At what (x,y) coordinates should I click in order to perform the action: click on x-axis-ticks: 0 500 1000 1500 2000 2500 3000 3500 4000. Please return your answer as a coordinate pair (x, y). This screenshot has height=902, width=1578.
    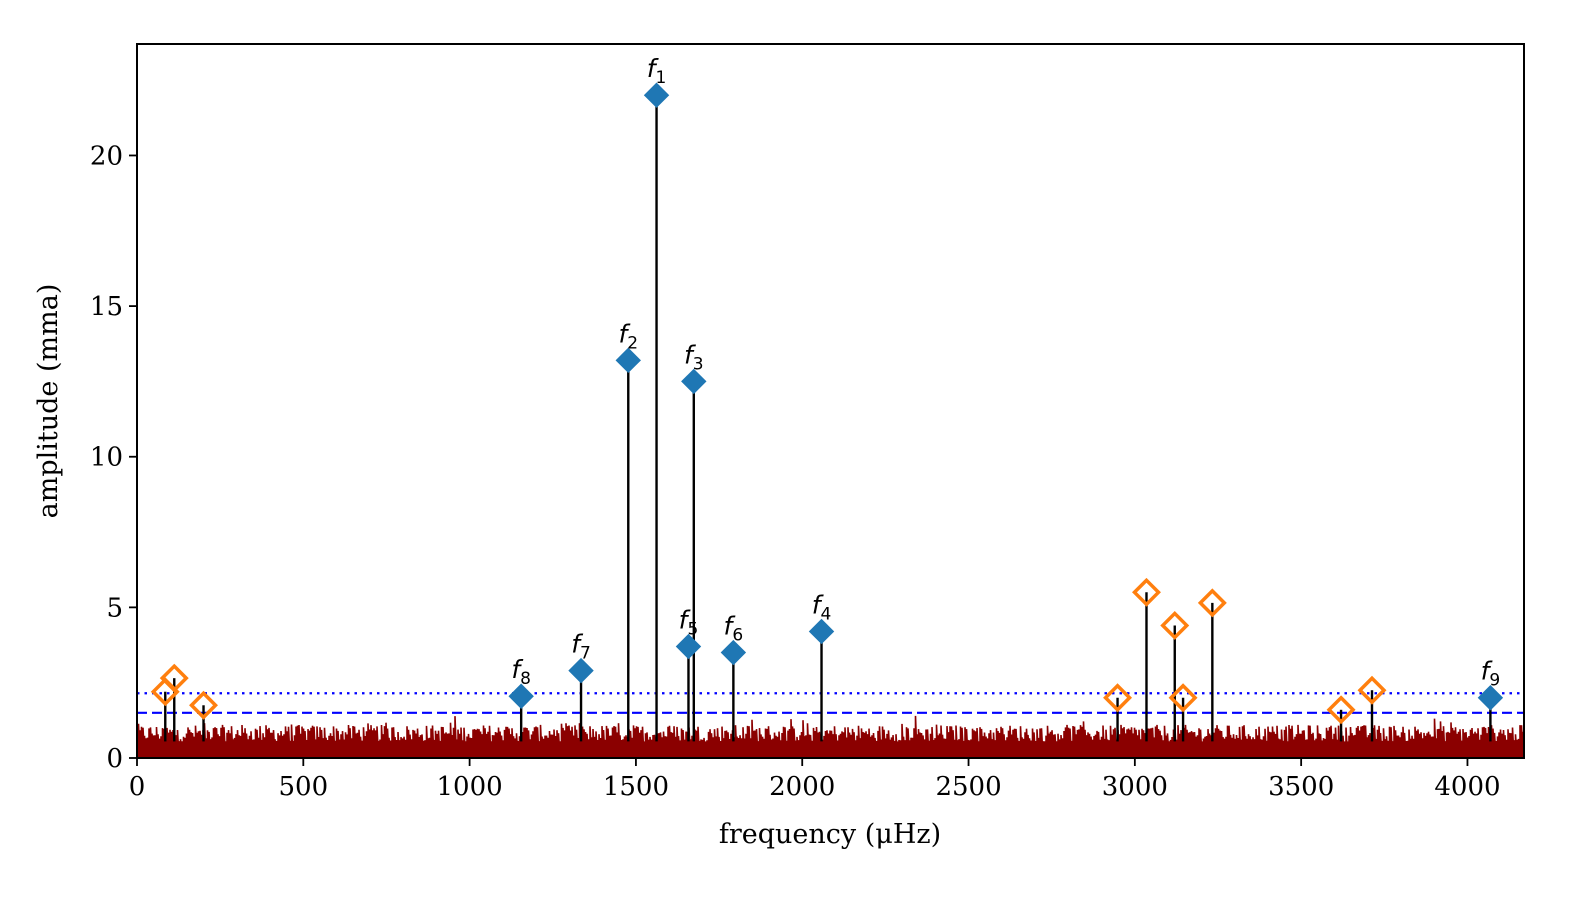
    Looking at the image, I should click on (815, 780).